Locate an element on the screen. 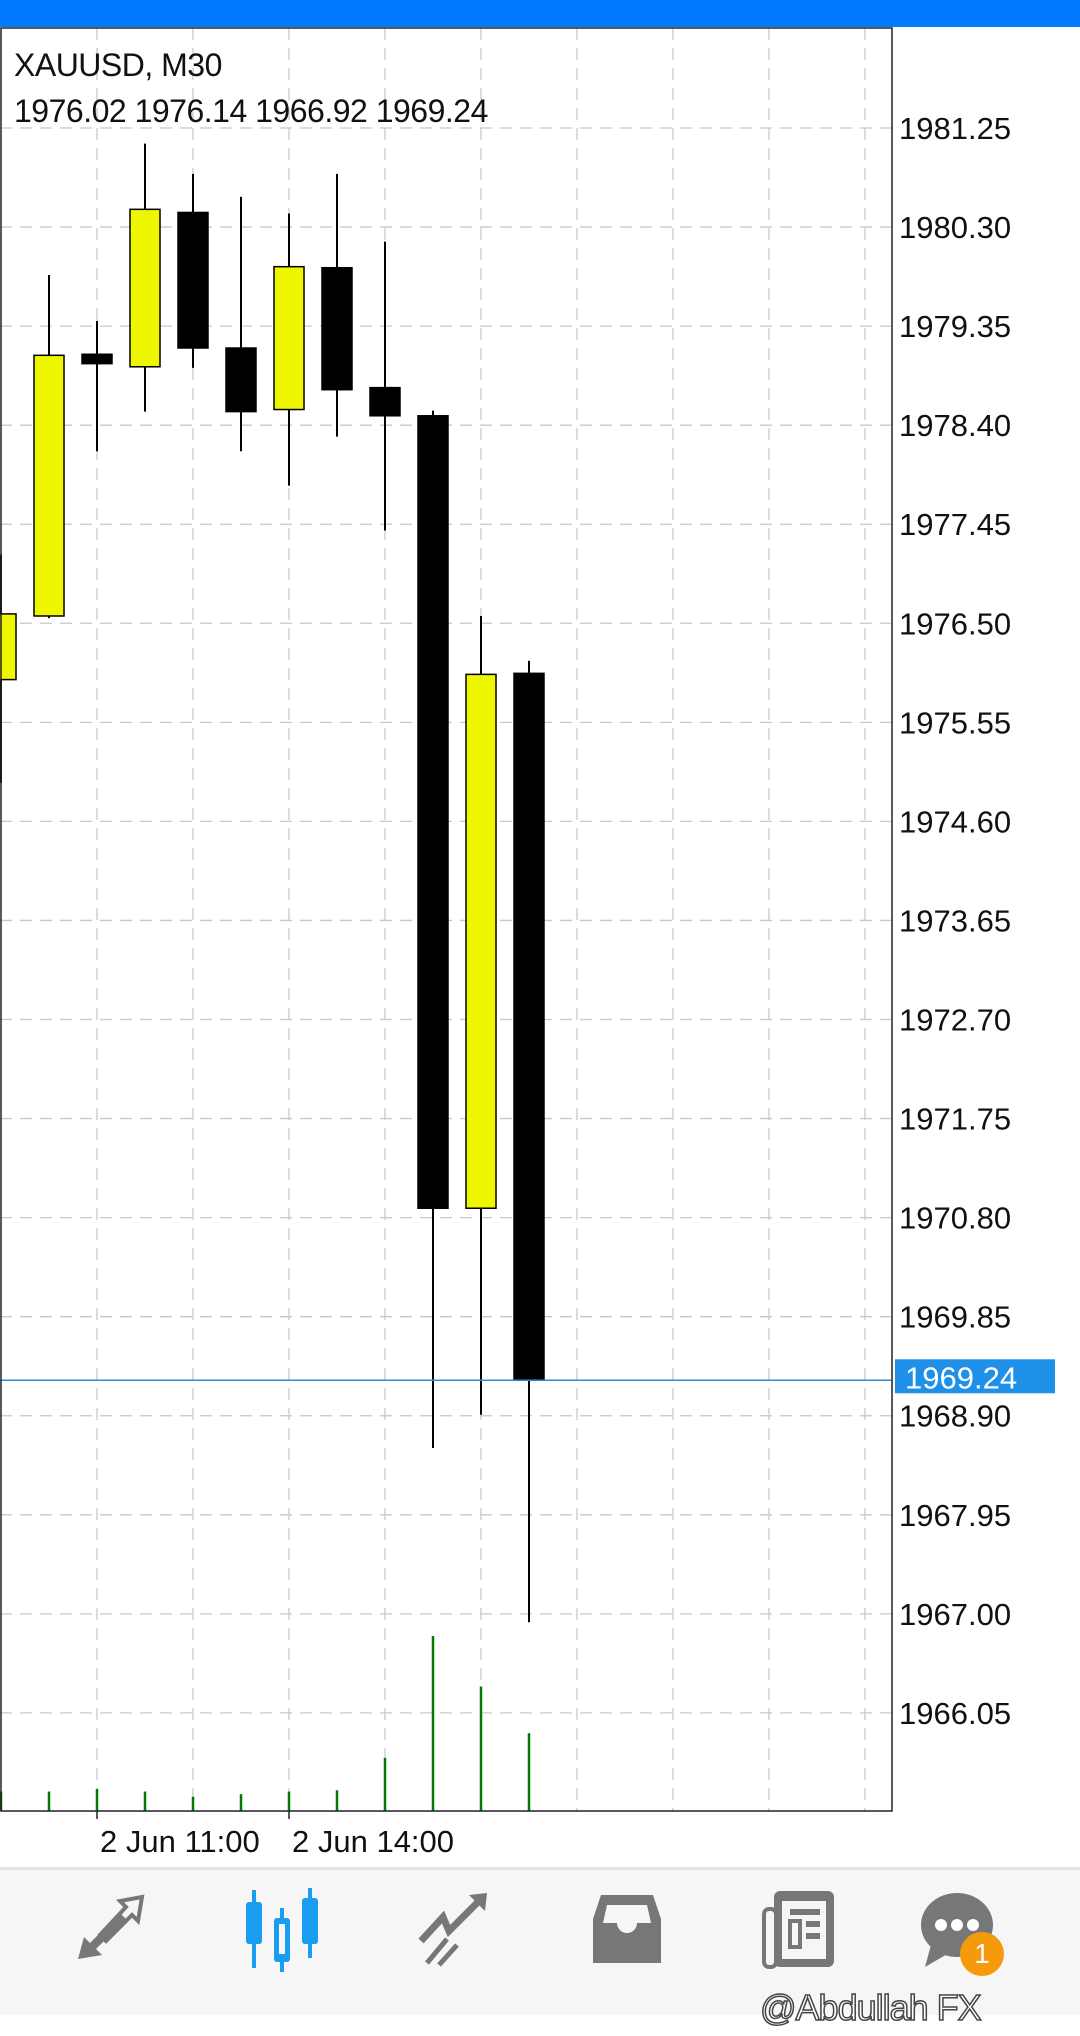  nav-chart-button is located at coordinates (282, 1929).